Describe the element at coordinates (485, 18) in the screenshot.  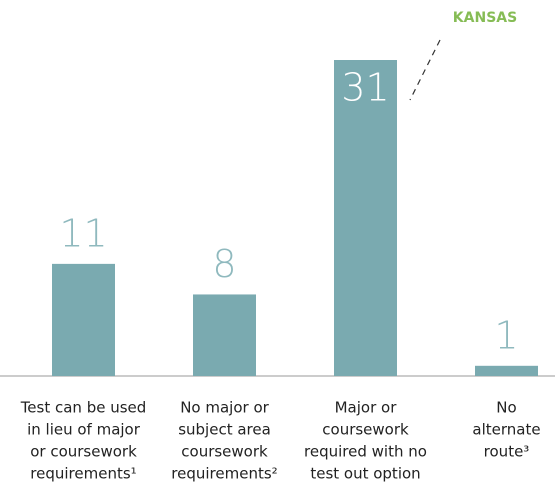
I see `annotation: KANSAS` at that location.